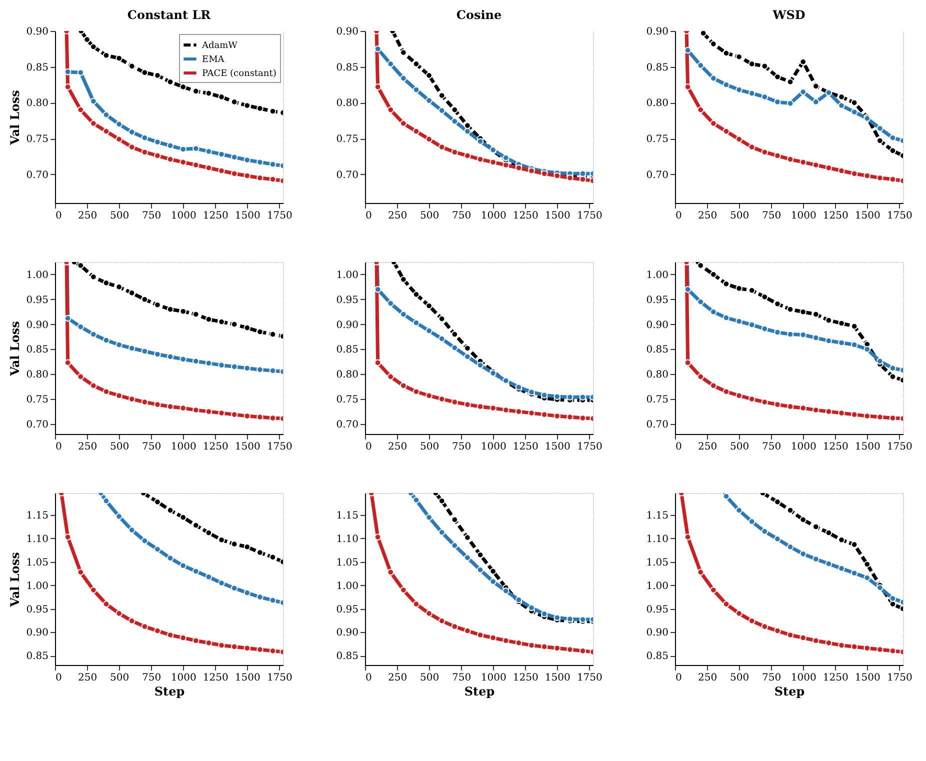 This screenshot has height=761, width=926. What do you see at coordinates (37, 586) in the screenshot?
I see `y-tick-label: 1.00` at bounding box center [37, 586].